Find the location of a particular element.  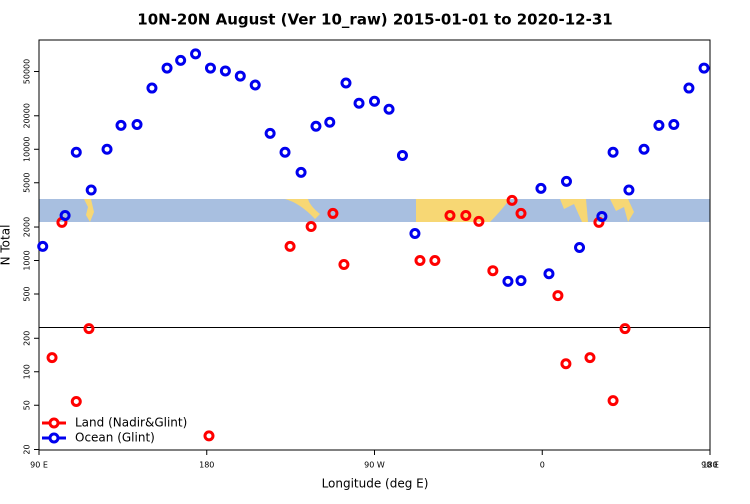

x-tick-label: 0 is located at coordinates (542, 465).